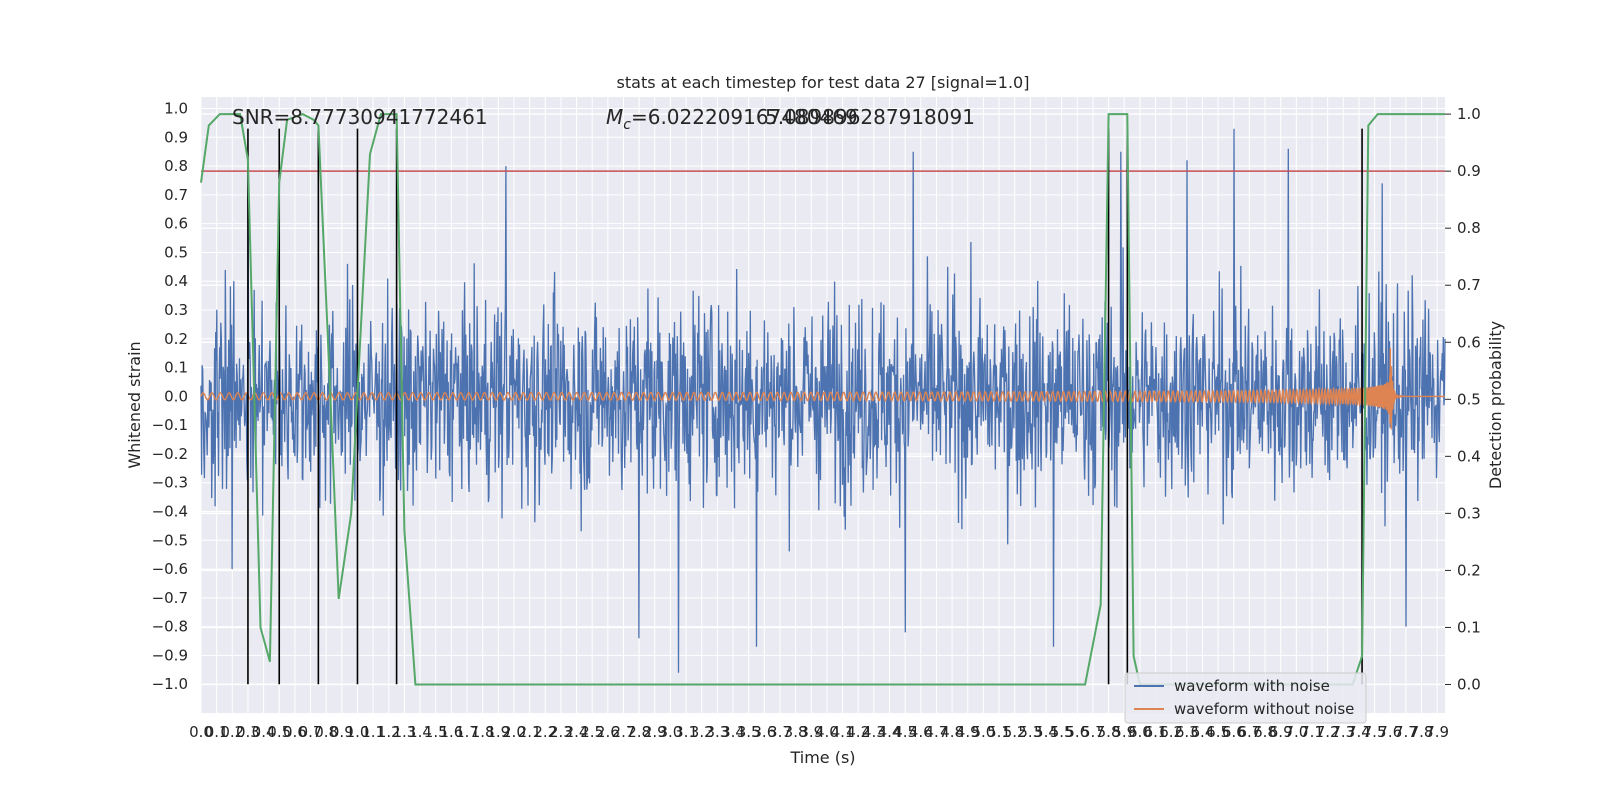 The width and height of the screenshot is (1600, 800). I want to click on x-tick-label: 3.5, so click(749, 732).